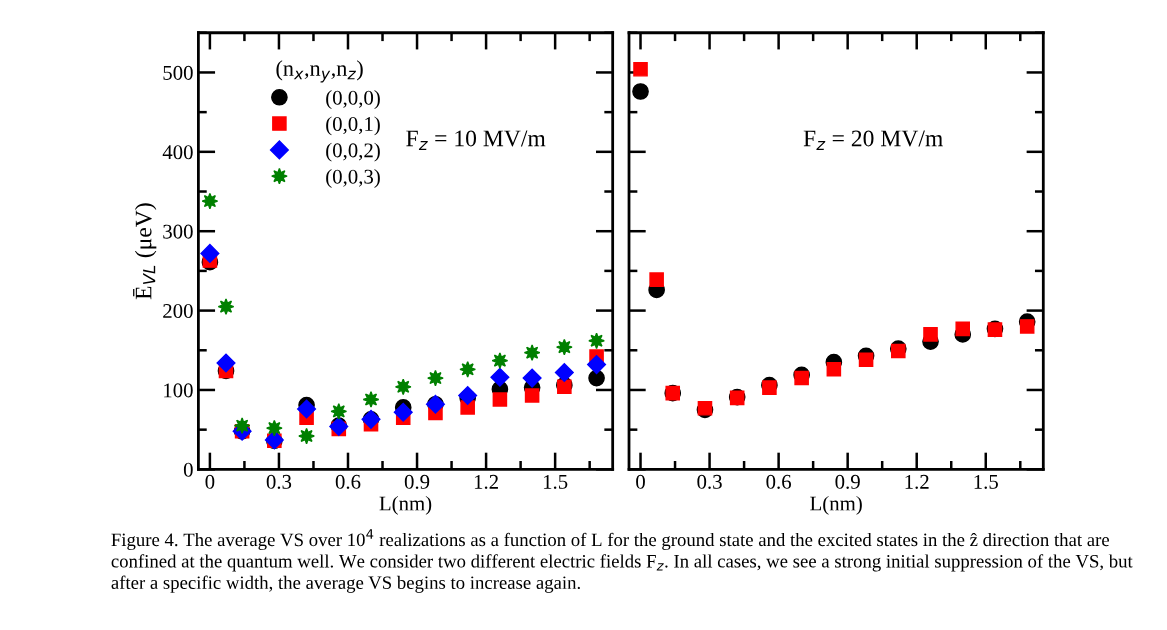  Describe the element at coordinates (476, 140) in the screenshot. I see `annotation: F$_{z}$ = 10 MV/m` at that location.